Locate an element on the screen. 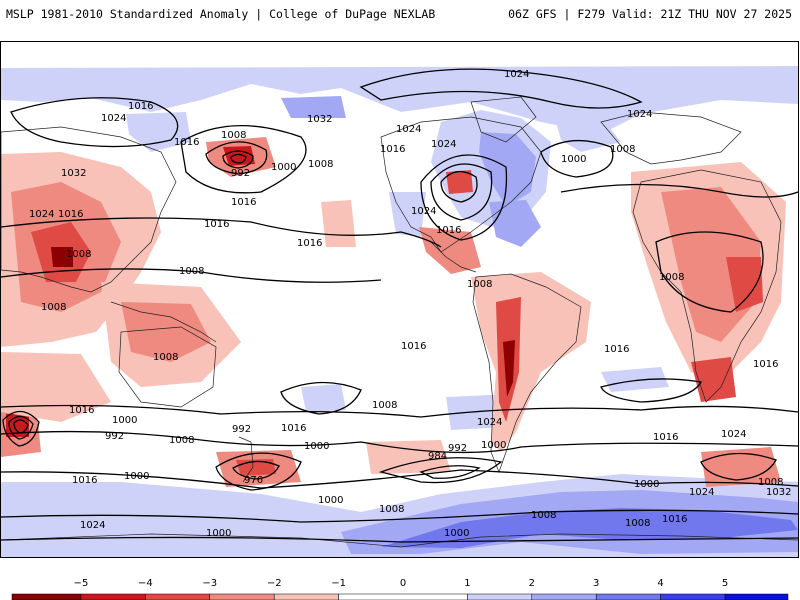 This screenshot has height=600, width=800. colorbar-tick-label: 0 is located at coordinates (403, 583).